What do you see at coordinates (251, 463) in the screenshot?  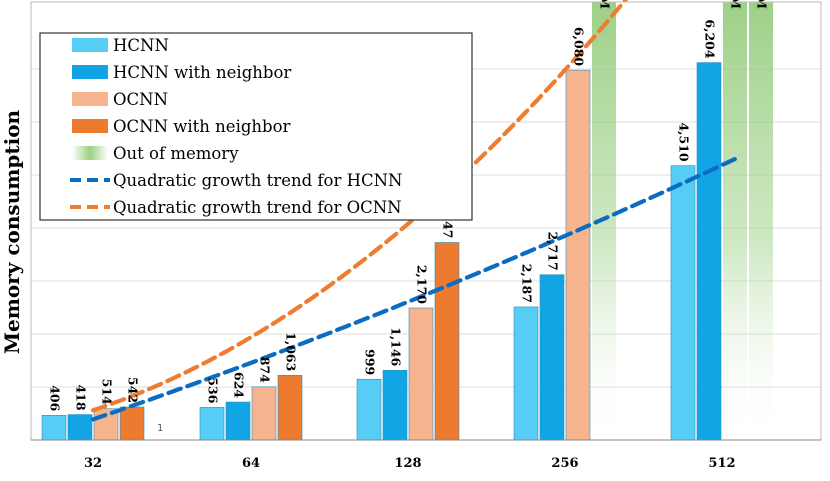 I see `x-tick-label: 64` at bounding box center [251, 463].